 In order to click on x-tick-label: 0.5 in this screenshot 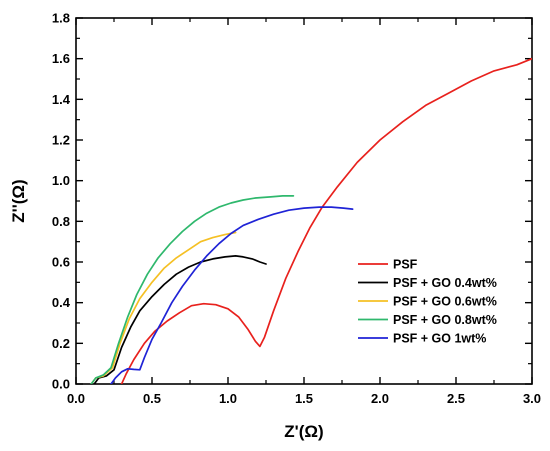, I will do `click(152, 398)`.